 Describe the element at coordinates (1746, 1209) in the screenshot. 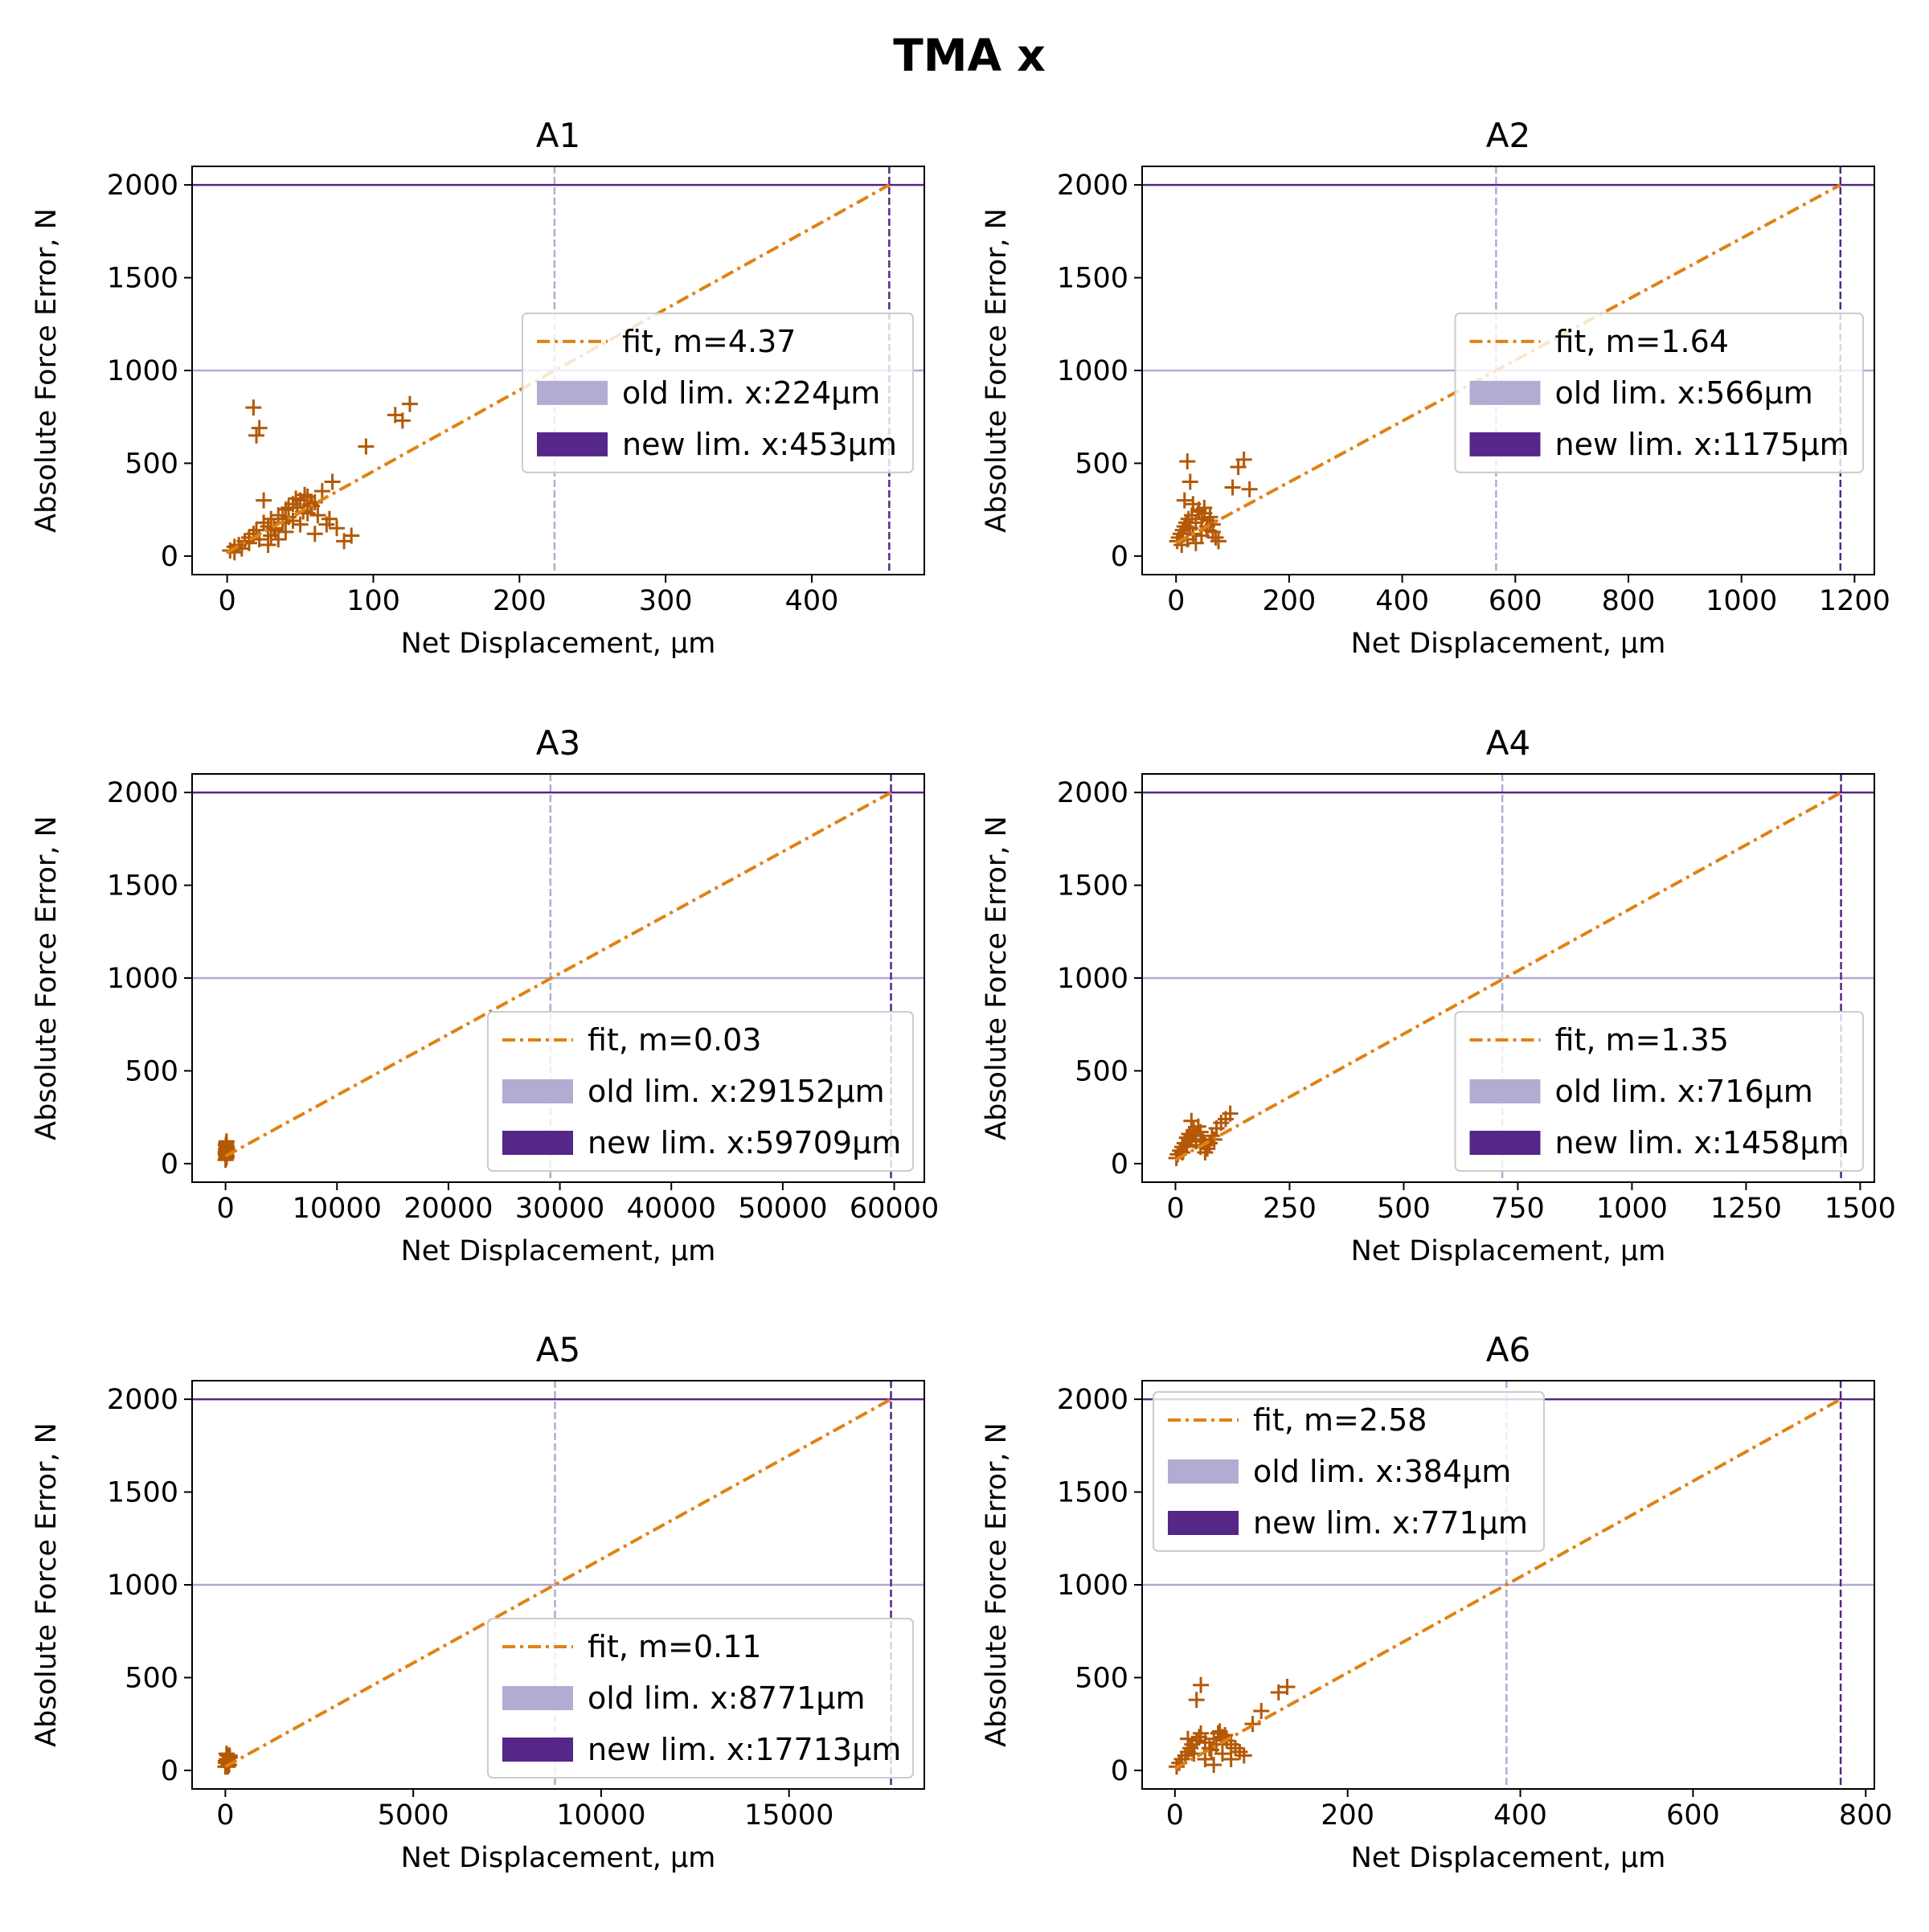

I see `x-tick-label: 1250` at that location.